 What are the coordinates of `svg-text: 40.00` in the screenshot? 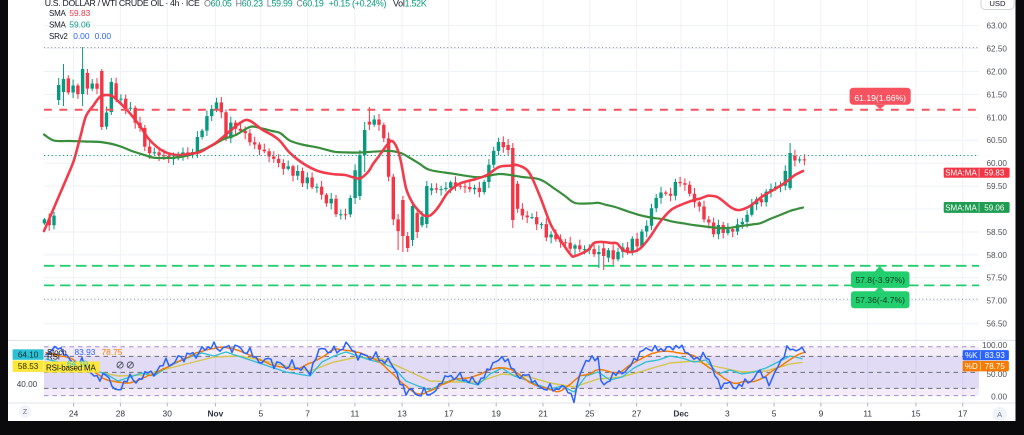 It's located at (27, 384).